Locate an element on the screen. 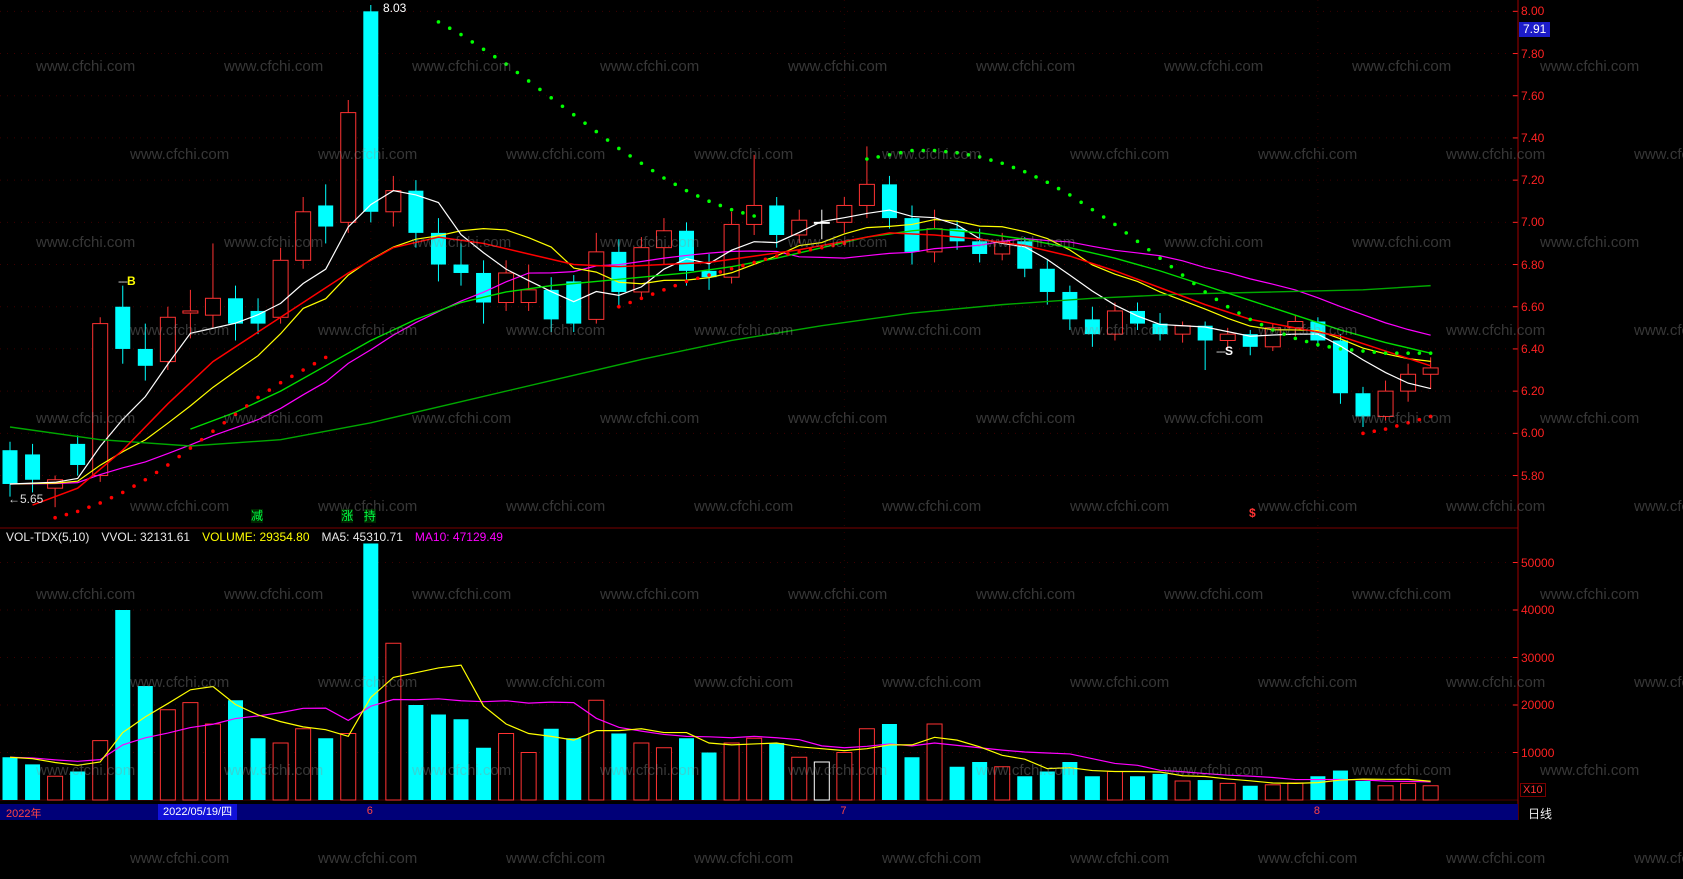  buy-signal-dashes: --- is located at coordinates (123, 281).